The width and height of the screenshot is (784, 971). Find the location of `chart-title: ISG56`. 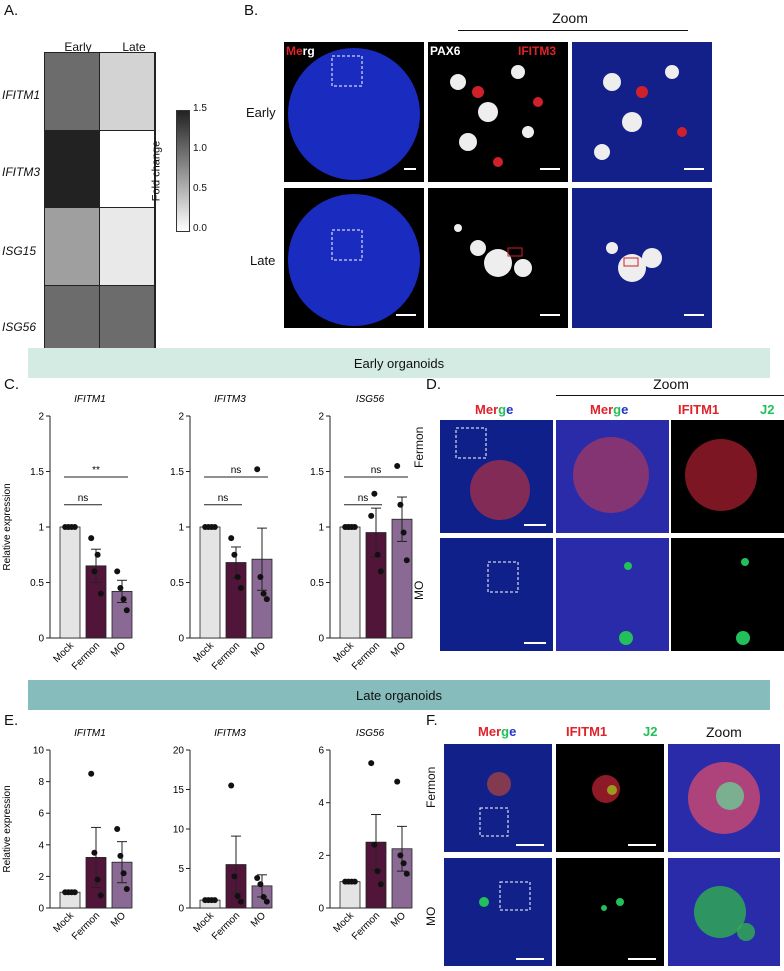

chart-title: ISG56 is located at coordinates (370, 399).